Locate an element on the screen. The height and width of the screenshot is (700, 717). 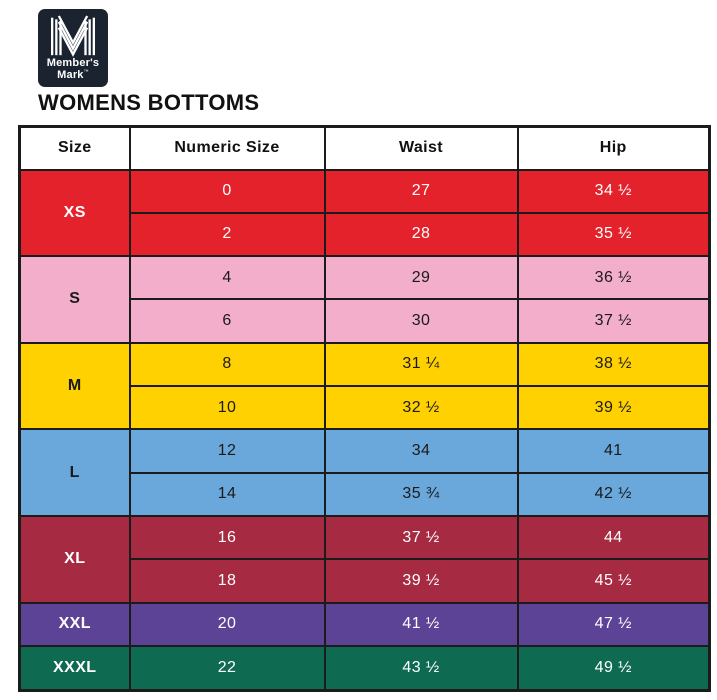
waist-cell: 39 ½ is located at coordinates (421, 581).